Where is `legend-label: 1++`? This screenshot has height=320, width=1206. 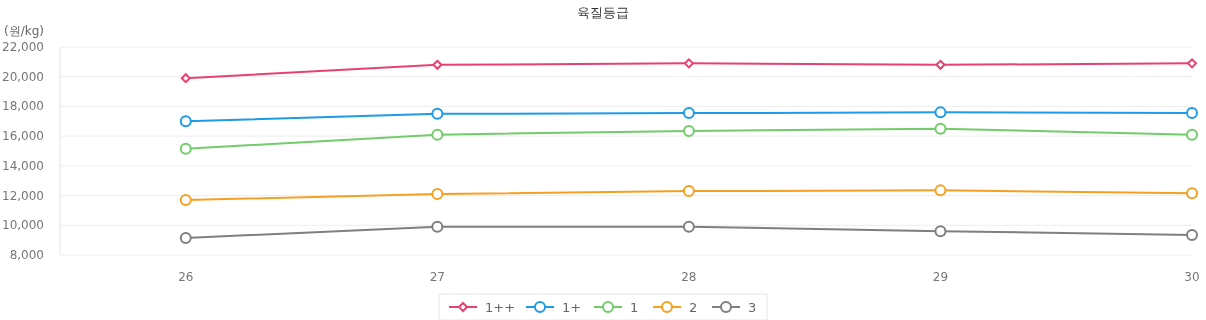
legend-label: 1++ is located at coordinates (500, 307).